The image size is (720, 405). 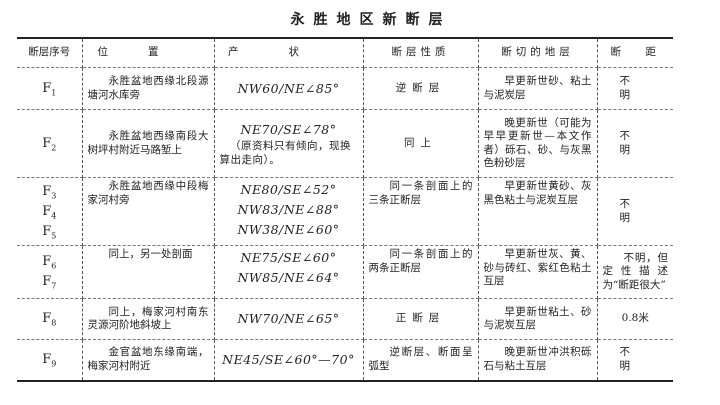 What do you see at coordinates (54, 93) in the screenshot?
I see `fault-id-number: 1` at bounding box center [54, 93].